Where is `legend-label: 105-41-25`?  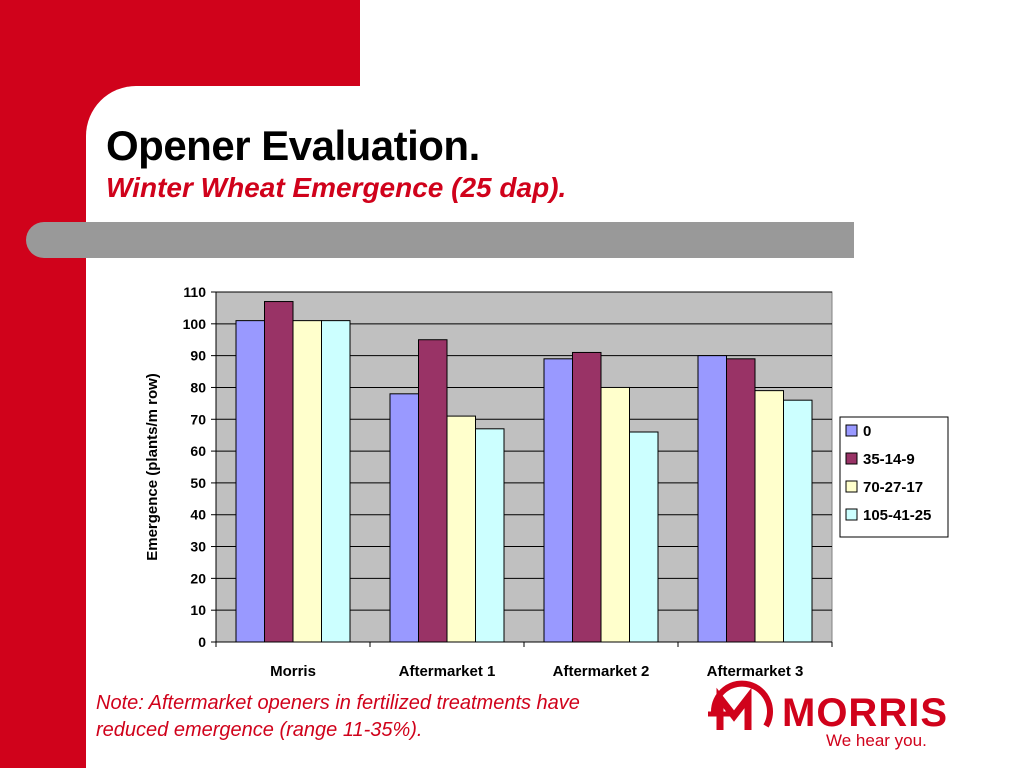
legend-label: 105-41-25 is located at coordinates (897, 515).